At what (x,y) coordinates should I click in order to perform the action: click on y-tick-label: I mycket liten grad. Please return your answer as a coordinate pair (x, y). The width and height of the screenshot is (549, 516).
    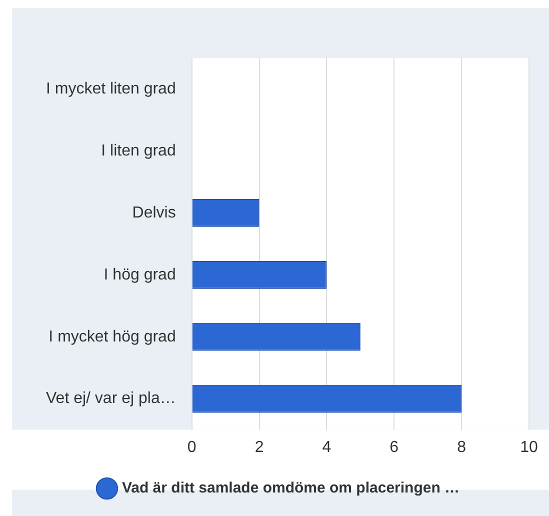
    Looking at the image, I should click on (111, 89).